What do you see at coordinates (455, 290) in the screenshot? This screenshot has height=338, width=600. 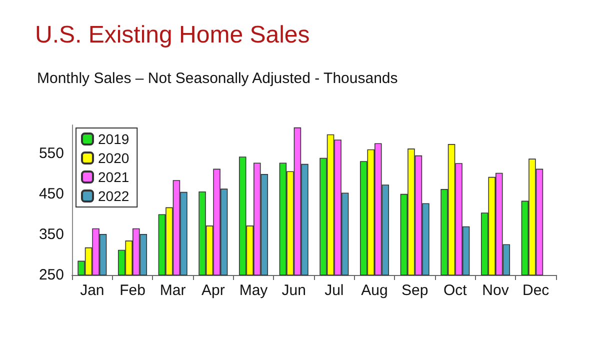 I see `x-tick-label: Oct` at bounding box center [455, 290].